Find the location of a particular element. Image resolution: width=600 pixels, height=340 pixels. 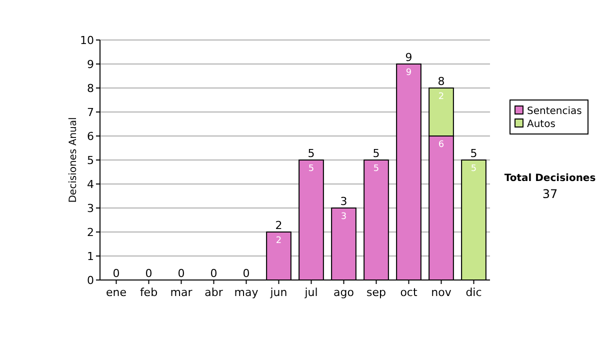

y-tick-label: 0 is located at coordinates (90, 280).